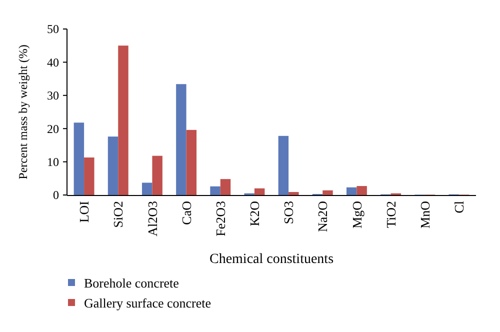 The width and height of the screenshot is (500, 332). Describe the element at coordinates (220, 218) in the screenshot. I see `x-tick-label: Fe2O3` at that location.